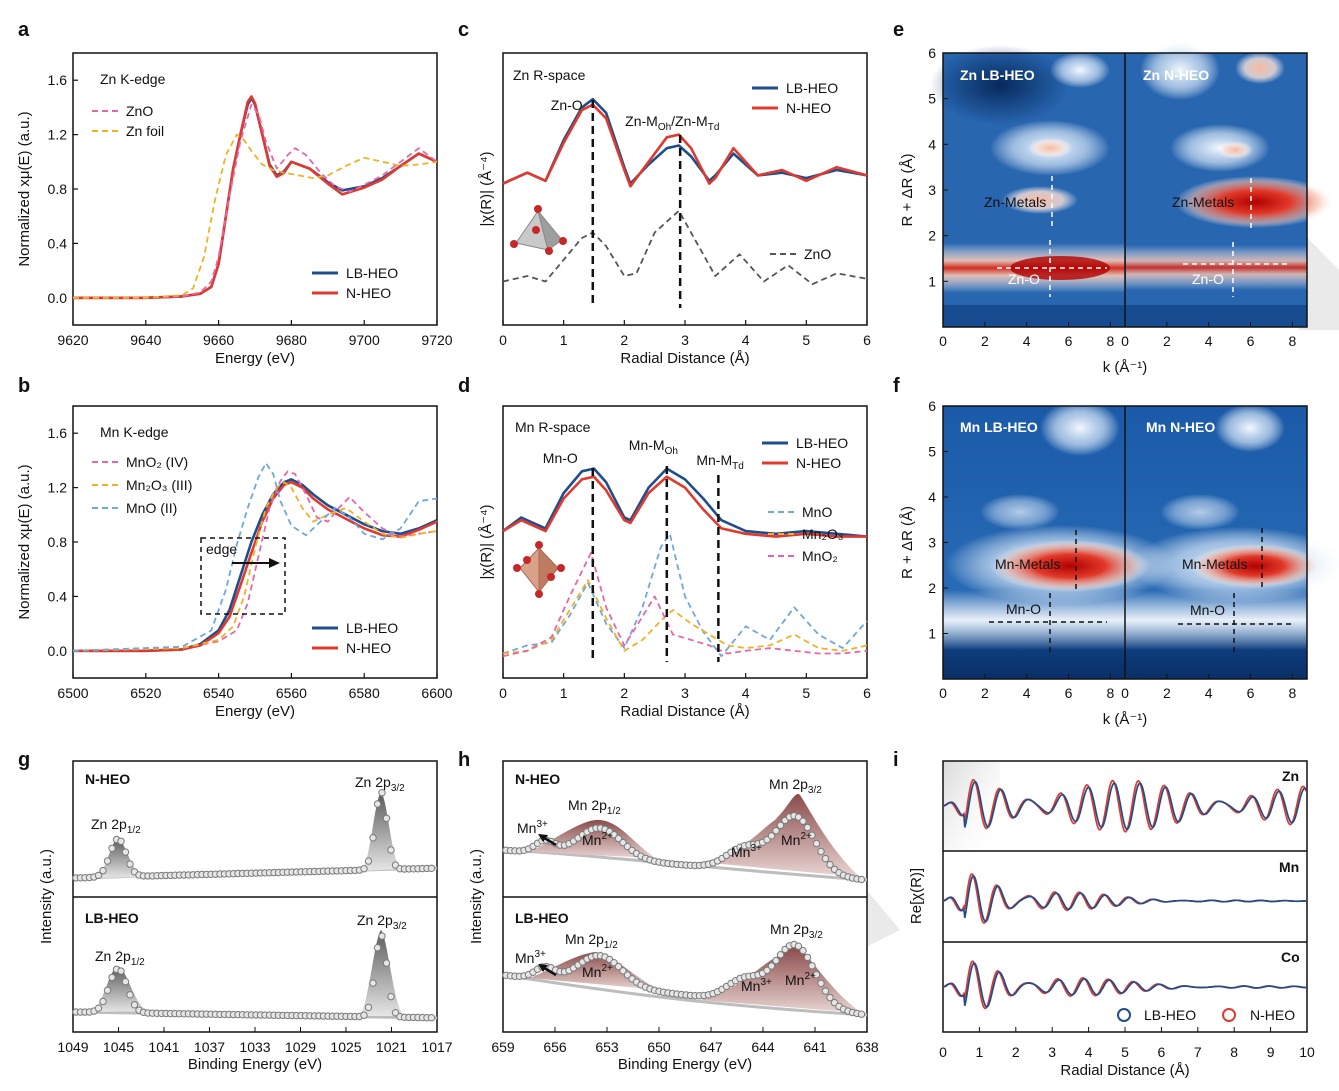 This screenshot has width=1339, height=1091. Describe the element at coordinates (711, 1047) in the screenshot. I see `x-tick-label: 647` at that location.